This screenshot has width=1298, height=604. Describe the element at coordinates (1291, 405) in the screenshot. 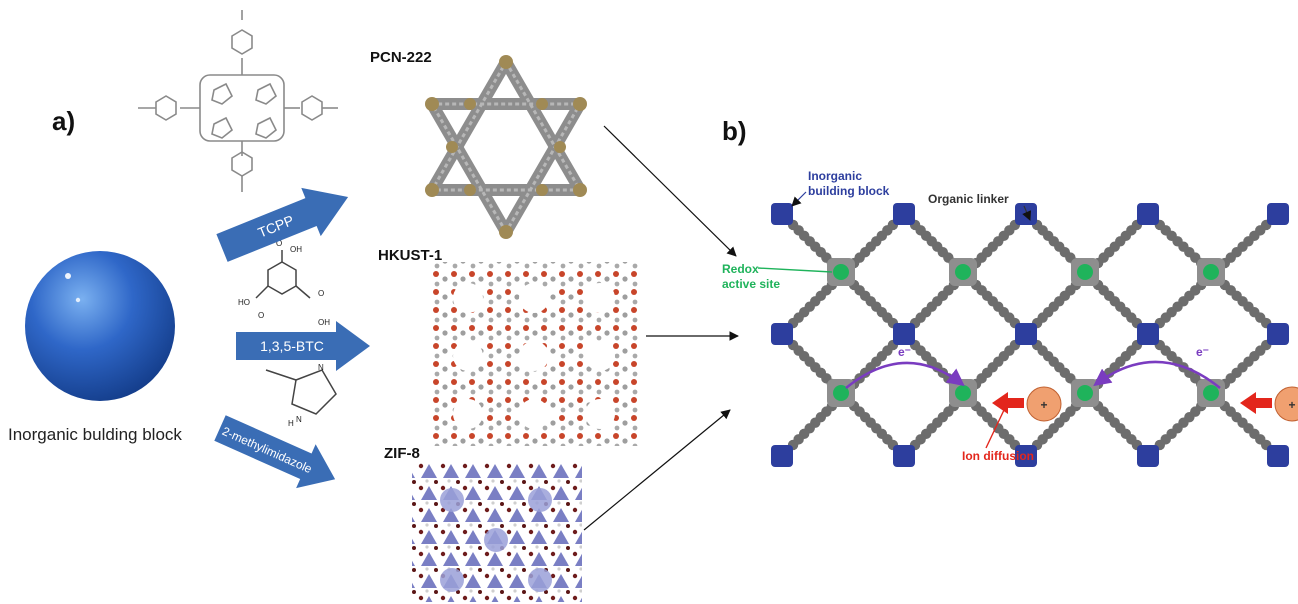

I see `ion-right-symbol: +` at that location.